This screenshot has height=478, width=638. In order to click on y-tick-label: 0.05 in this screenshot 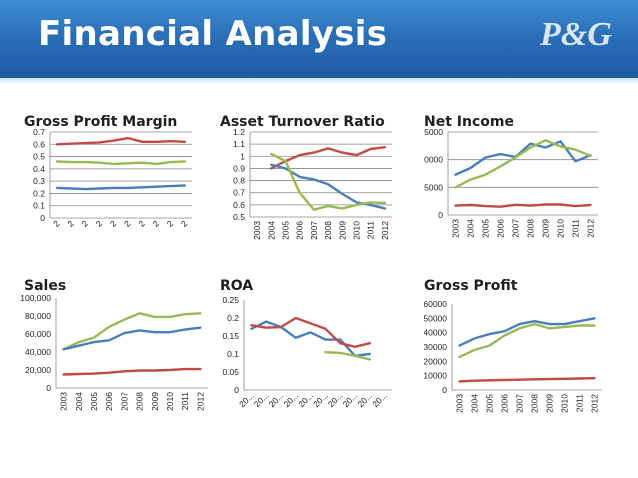, I will do `click(230, 372)`.